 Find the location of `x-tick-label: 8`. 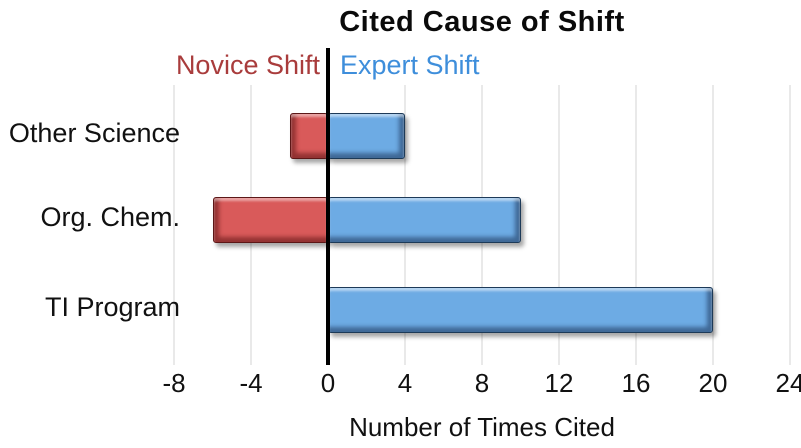

x-tick-label: 8 is located at coordinates (482, 383).